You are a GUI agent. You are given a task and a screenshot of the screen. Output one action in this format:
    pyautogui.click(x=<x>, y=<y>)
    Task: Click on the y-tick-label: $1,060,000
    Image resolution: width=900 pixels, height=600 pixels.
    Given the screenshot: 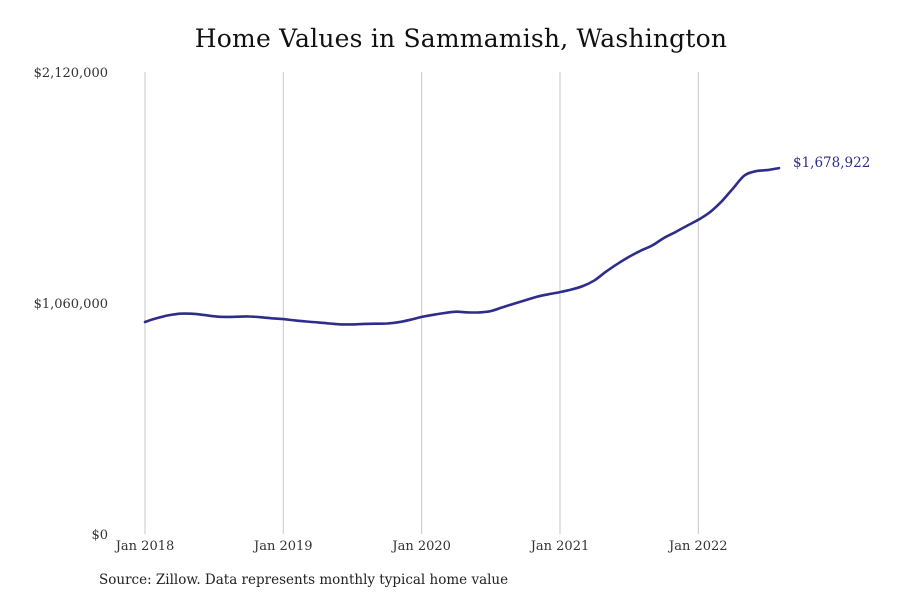 What is the action you would take?
    pyautogui.click(x=71, y=304)
    